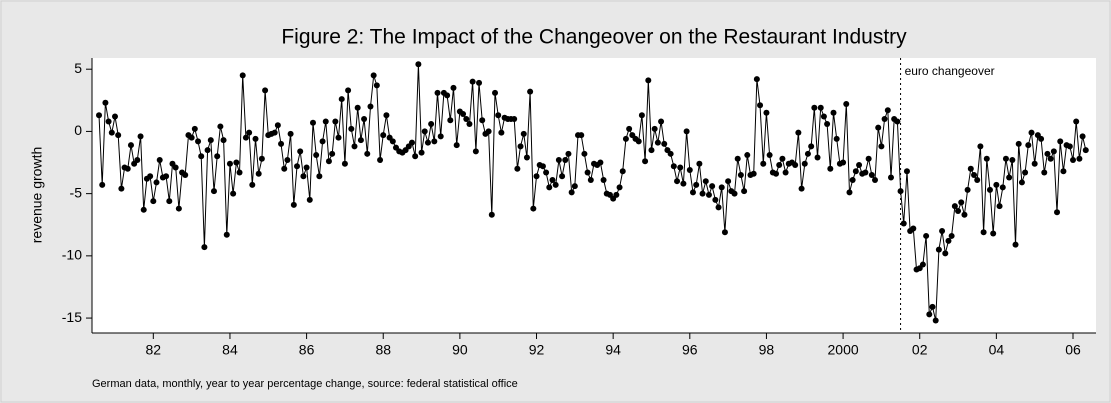 Image resolution: width=1111 pixels, height=403 pixels. I want to click on x-tick-label: 84, so click(230, 350).